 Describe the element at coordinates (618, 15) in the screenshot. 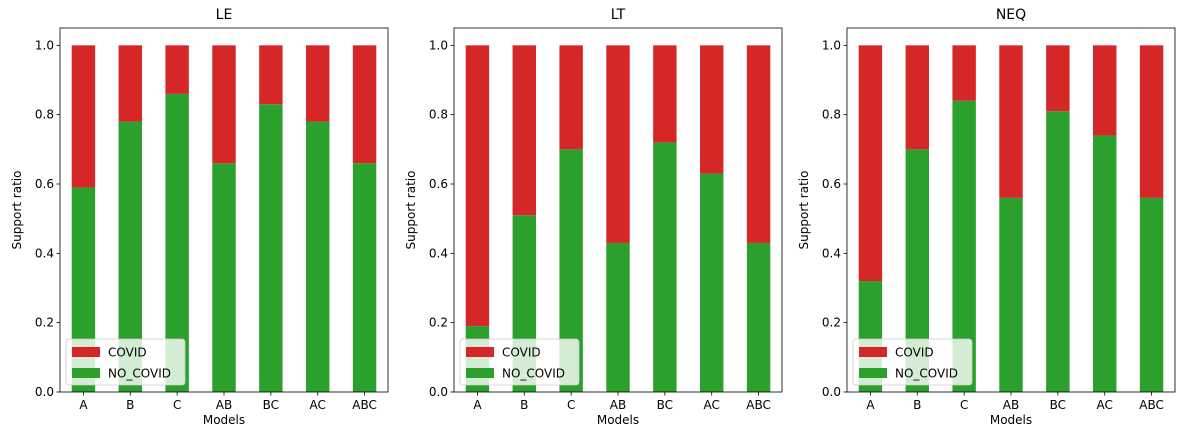

I see `chart-title: LT` at that location.